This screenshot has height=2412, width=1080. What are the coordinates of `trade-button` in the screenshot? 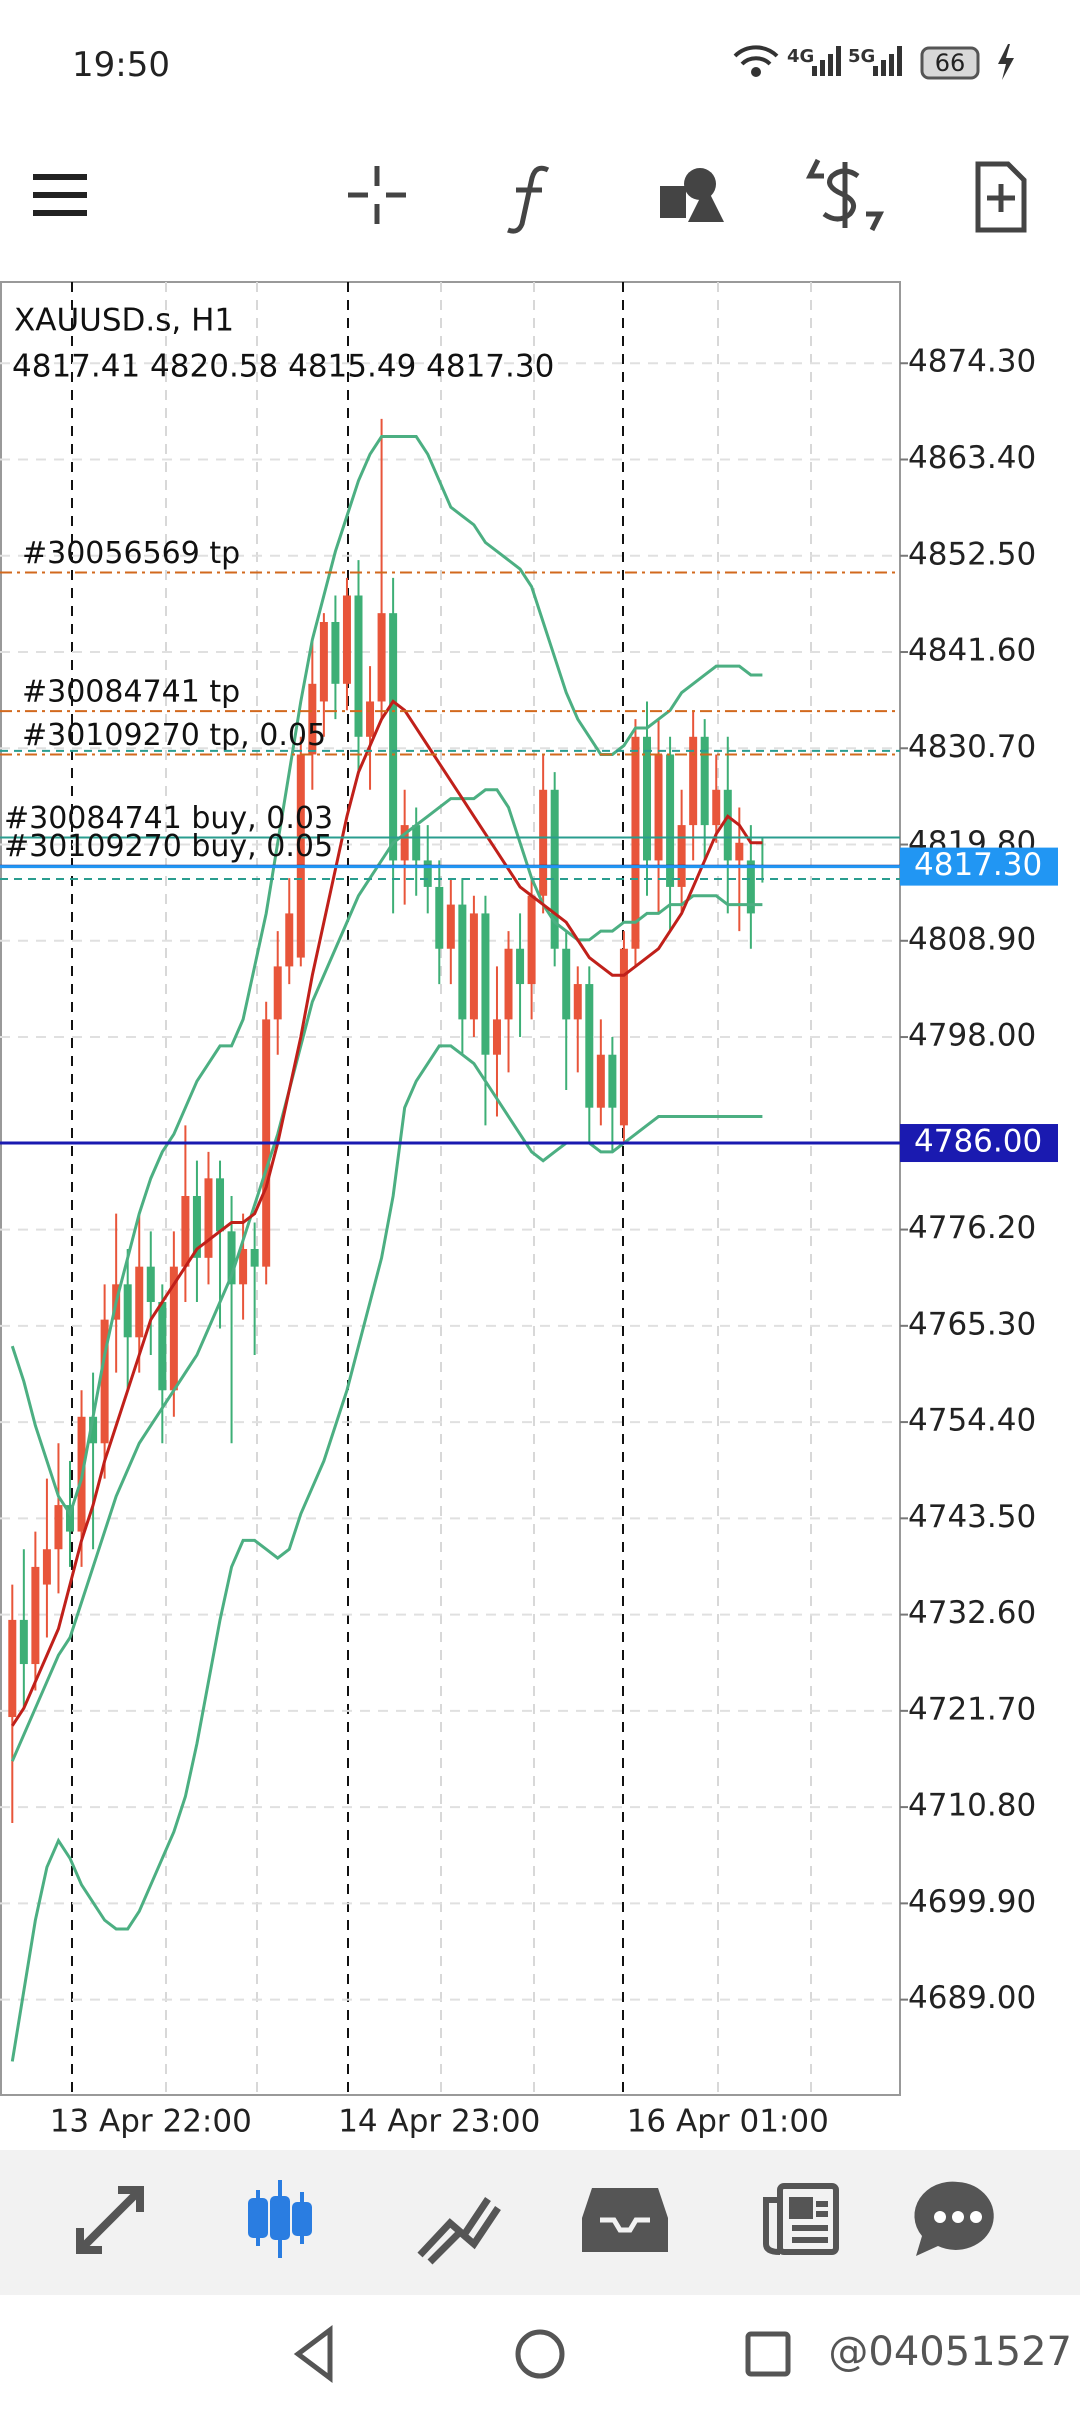 It's located at (845, 195).